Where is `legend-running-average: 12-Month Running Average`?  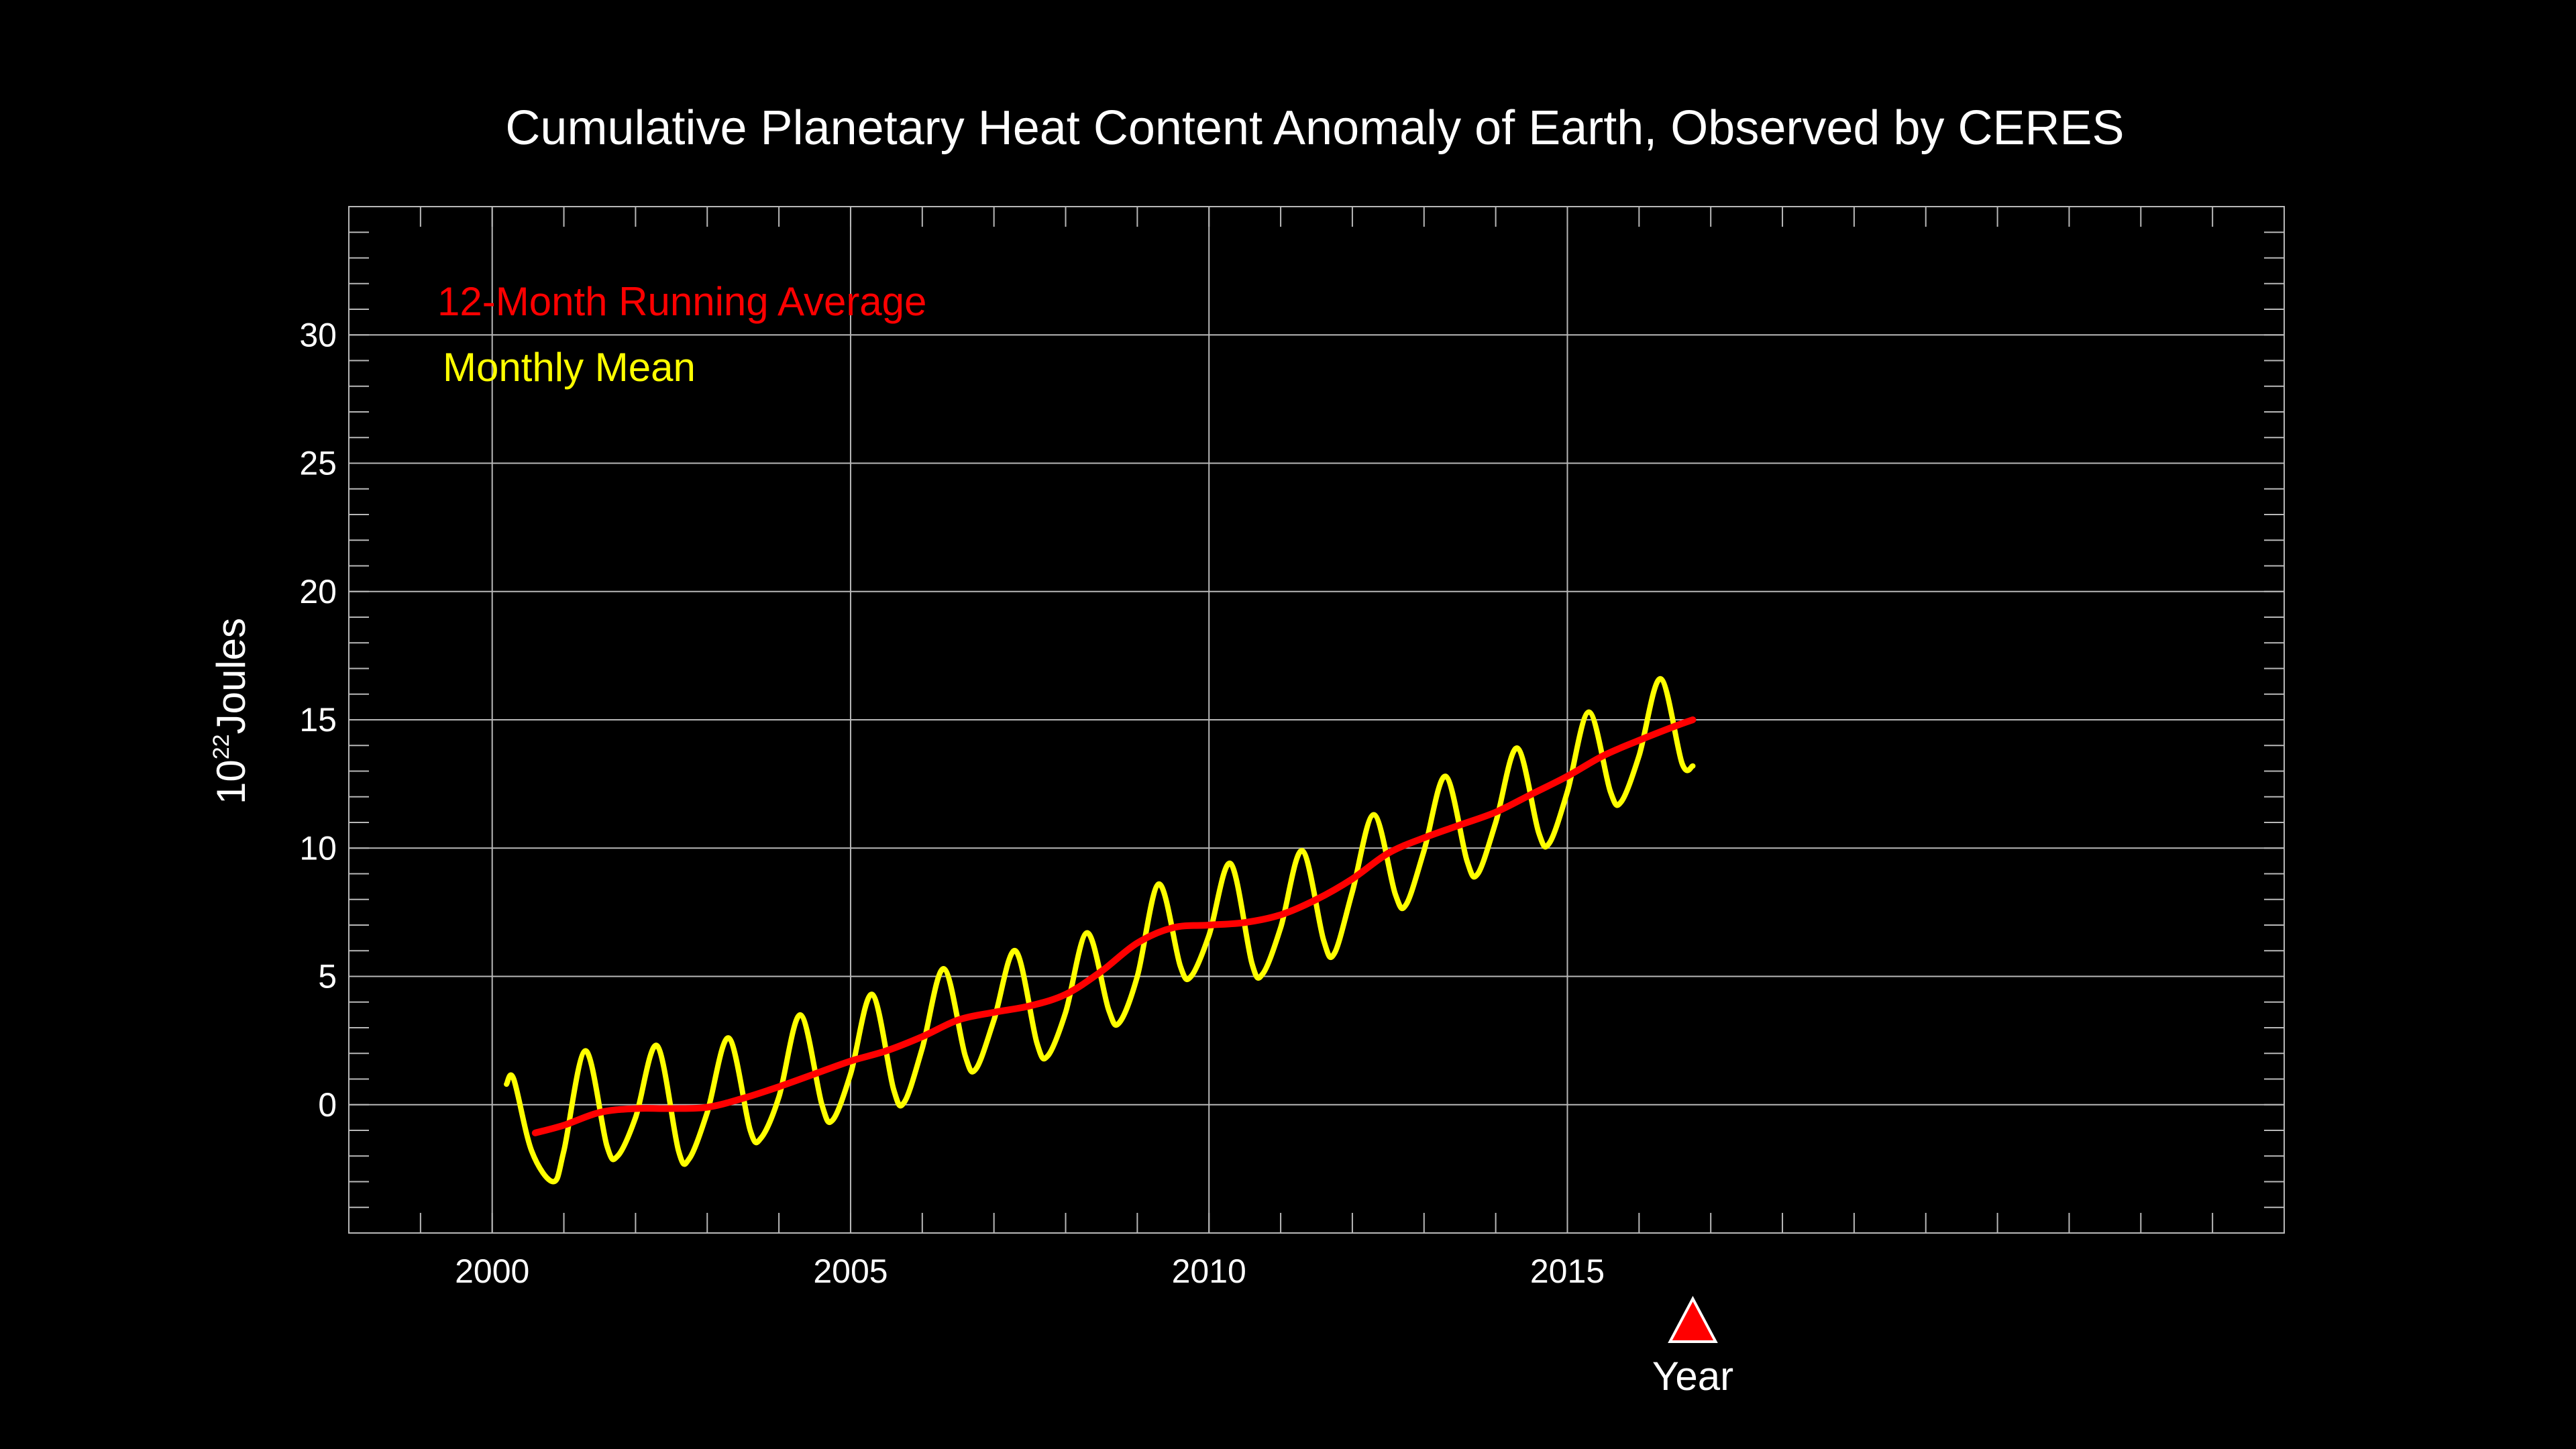 legend-running-average: 12-Month Running Average is located at coordinates (681, 301).